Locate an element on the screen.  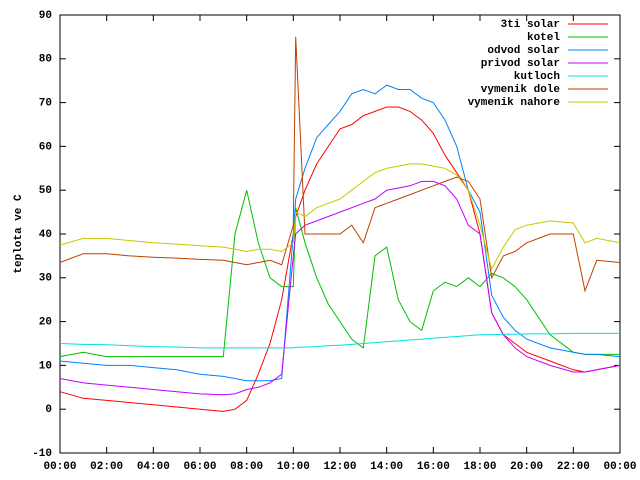
y-axis-label: teplota ve C is located at coordinates (19, 234).